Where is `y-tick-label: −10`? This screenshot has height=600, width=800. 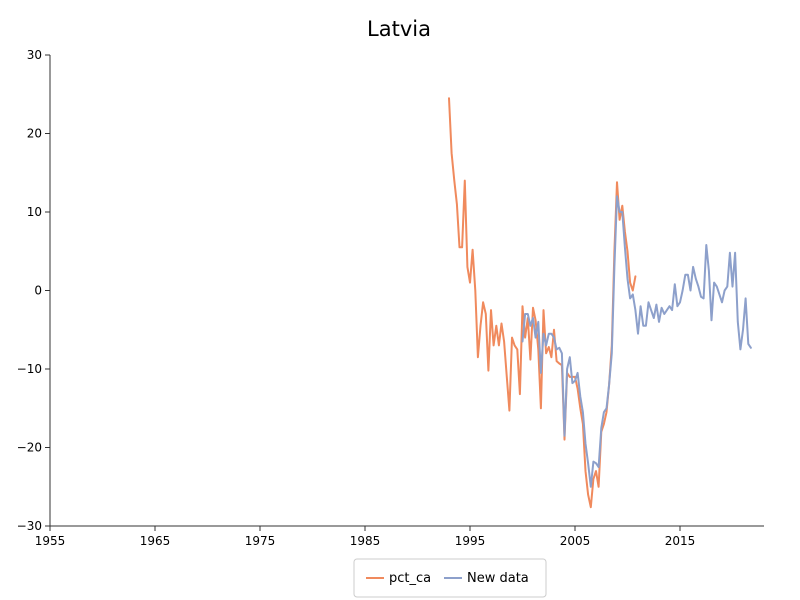 y-tick-label: −10 is located at coordinates (29, 369).